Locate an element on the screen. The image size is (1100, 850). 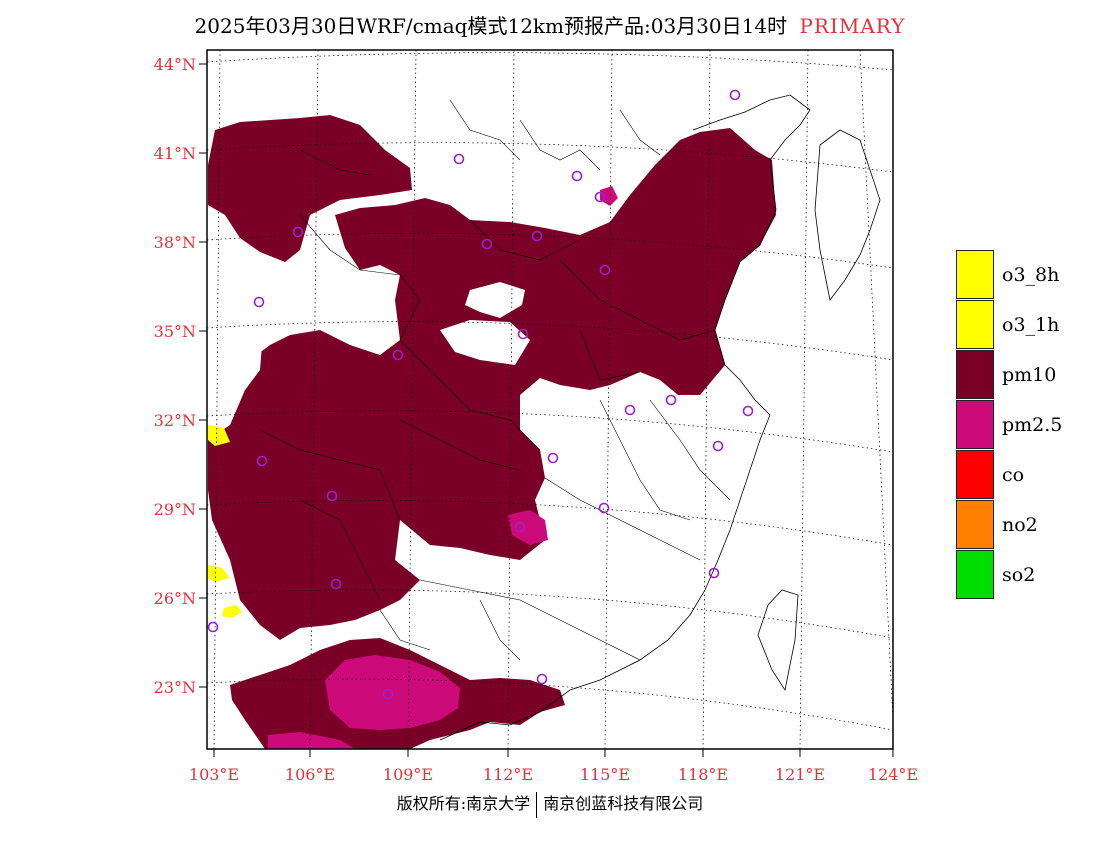
legend-label: o3_8h is located at coordinates (1031, 275).